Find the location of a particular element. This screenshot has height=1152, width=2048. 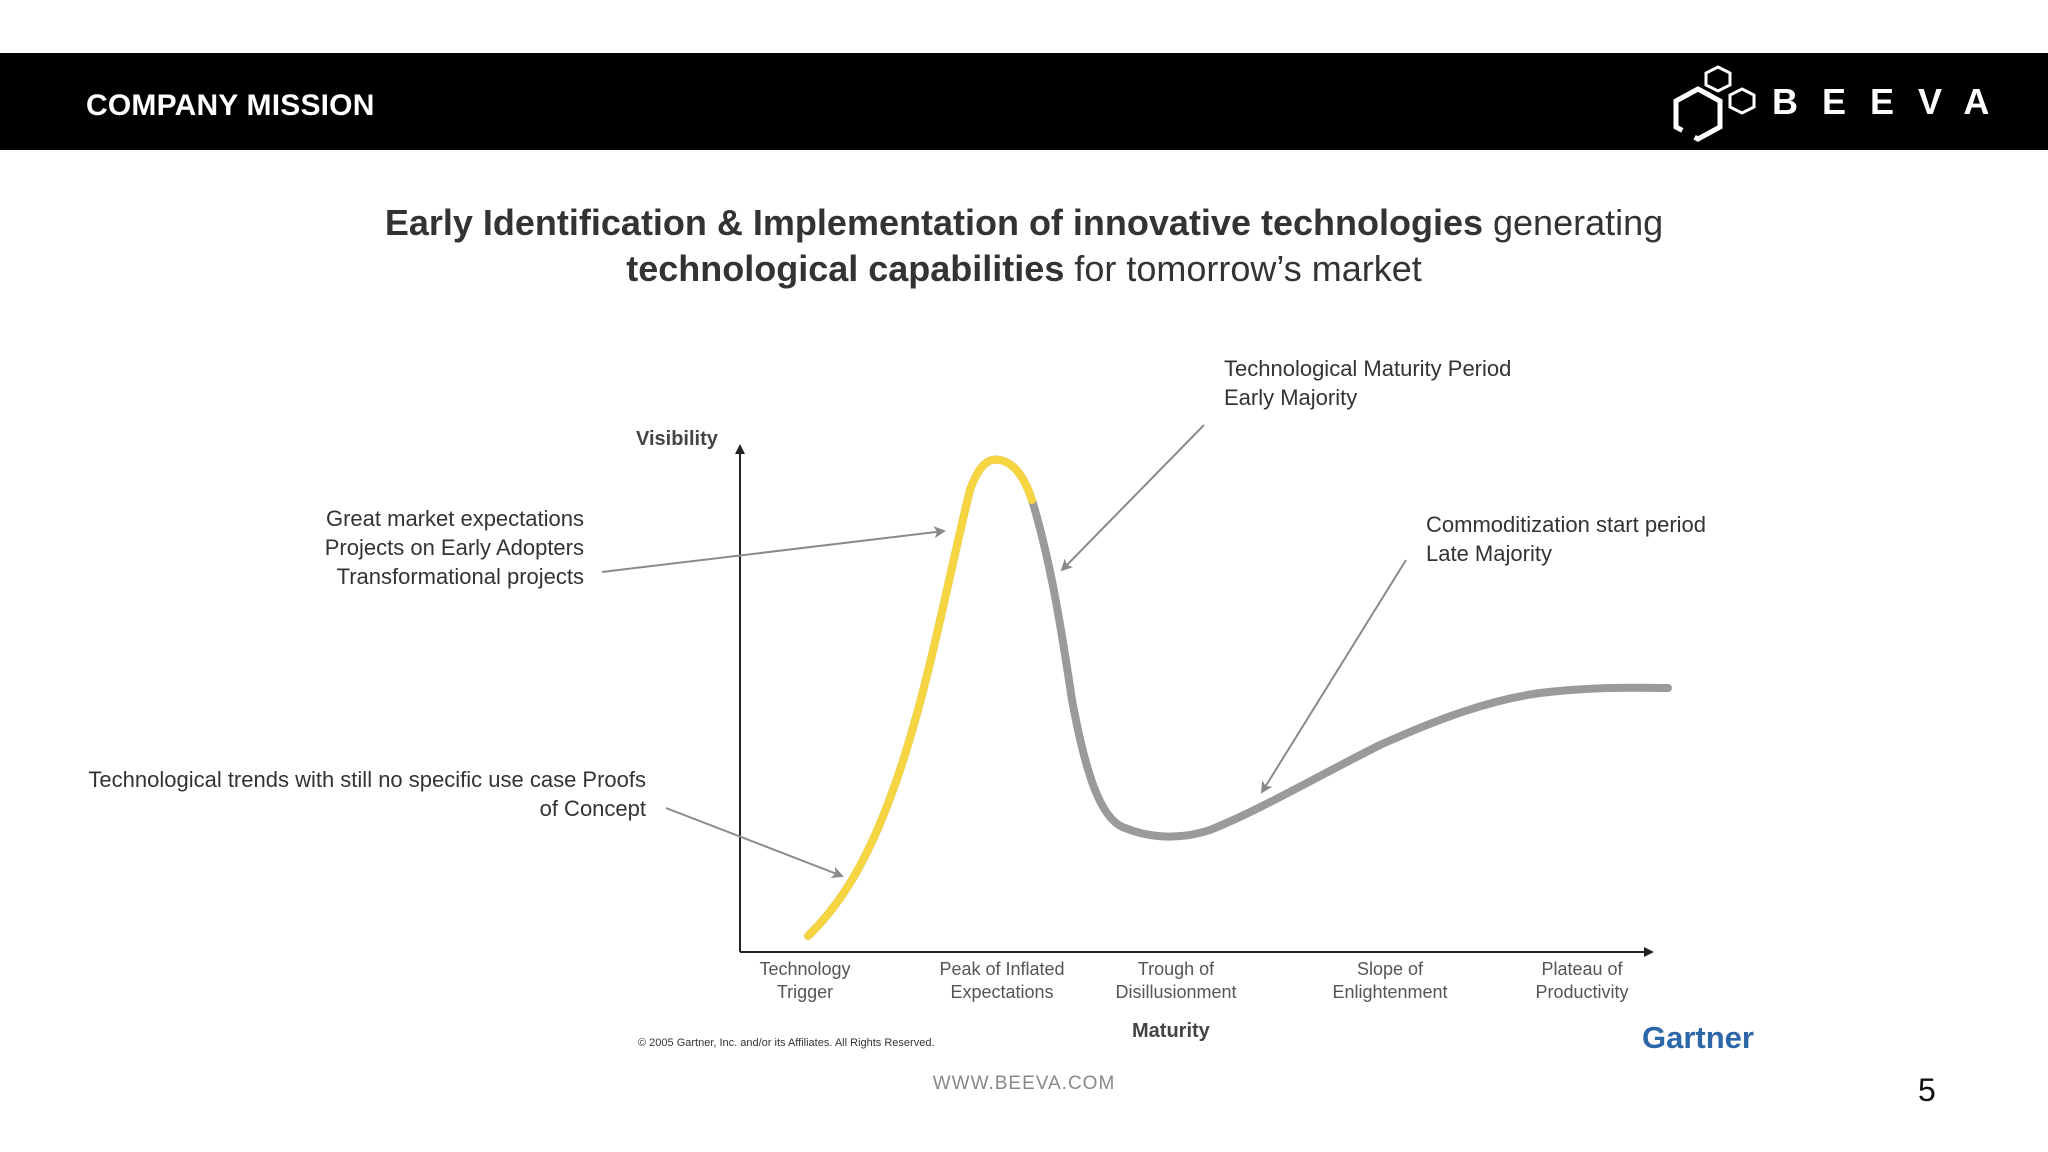

phase-label: Slope of Enlightenment is located at coordinates (1390, 981).